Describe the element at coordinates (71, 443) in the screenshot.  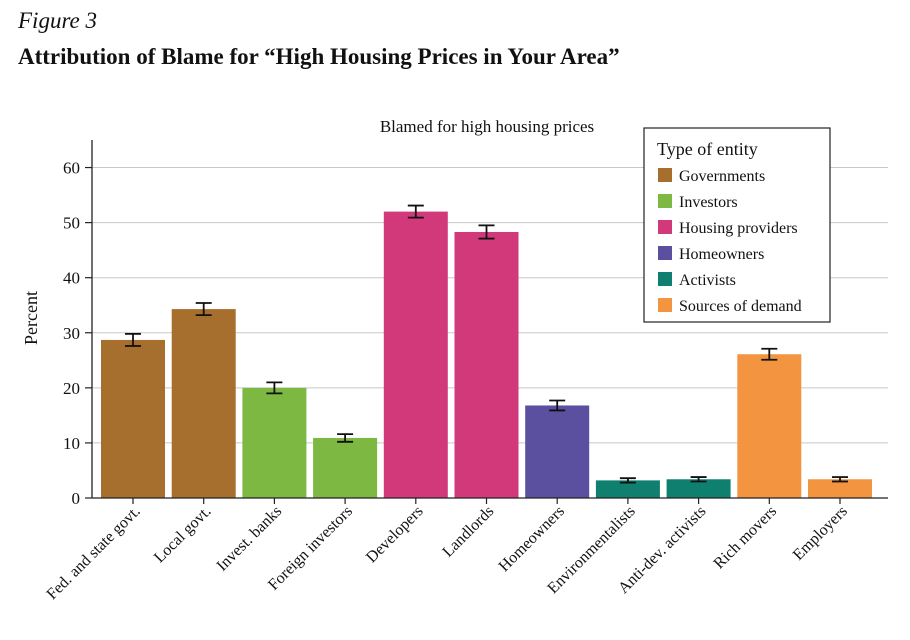
I see `y-tick-label: 10` at that location.